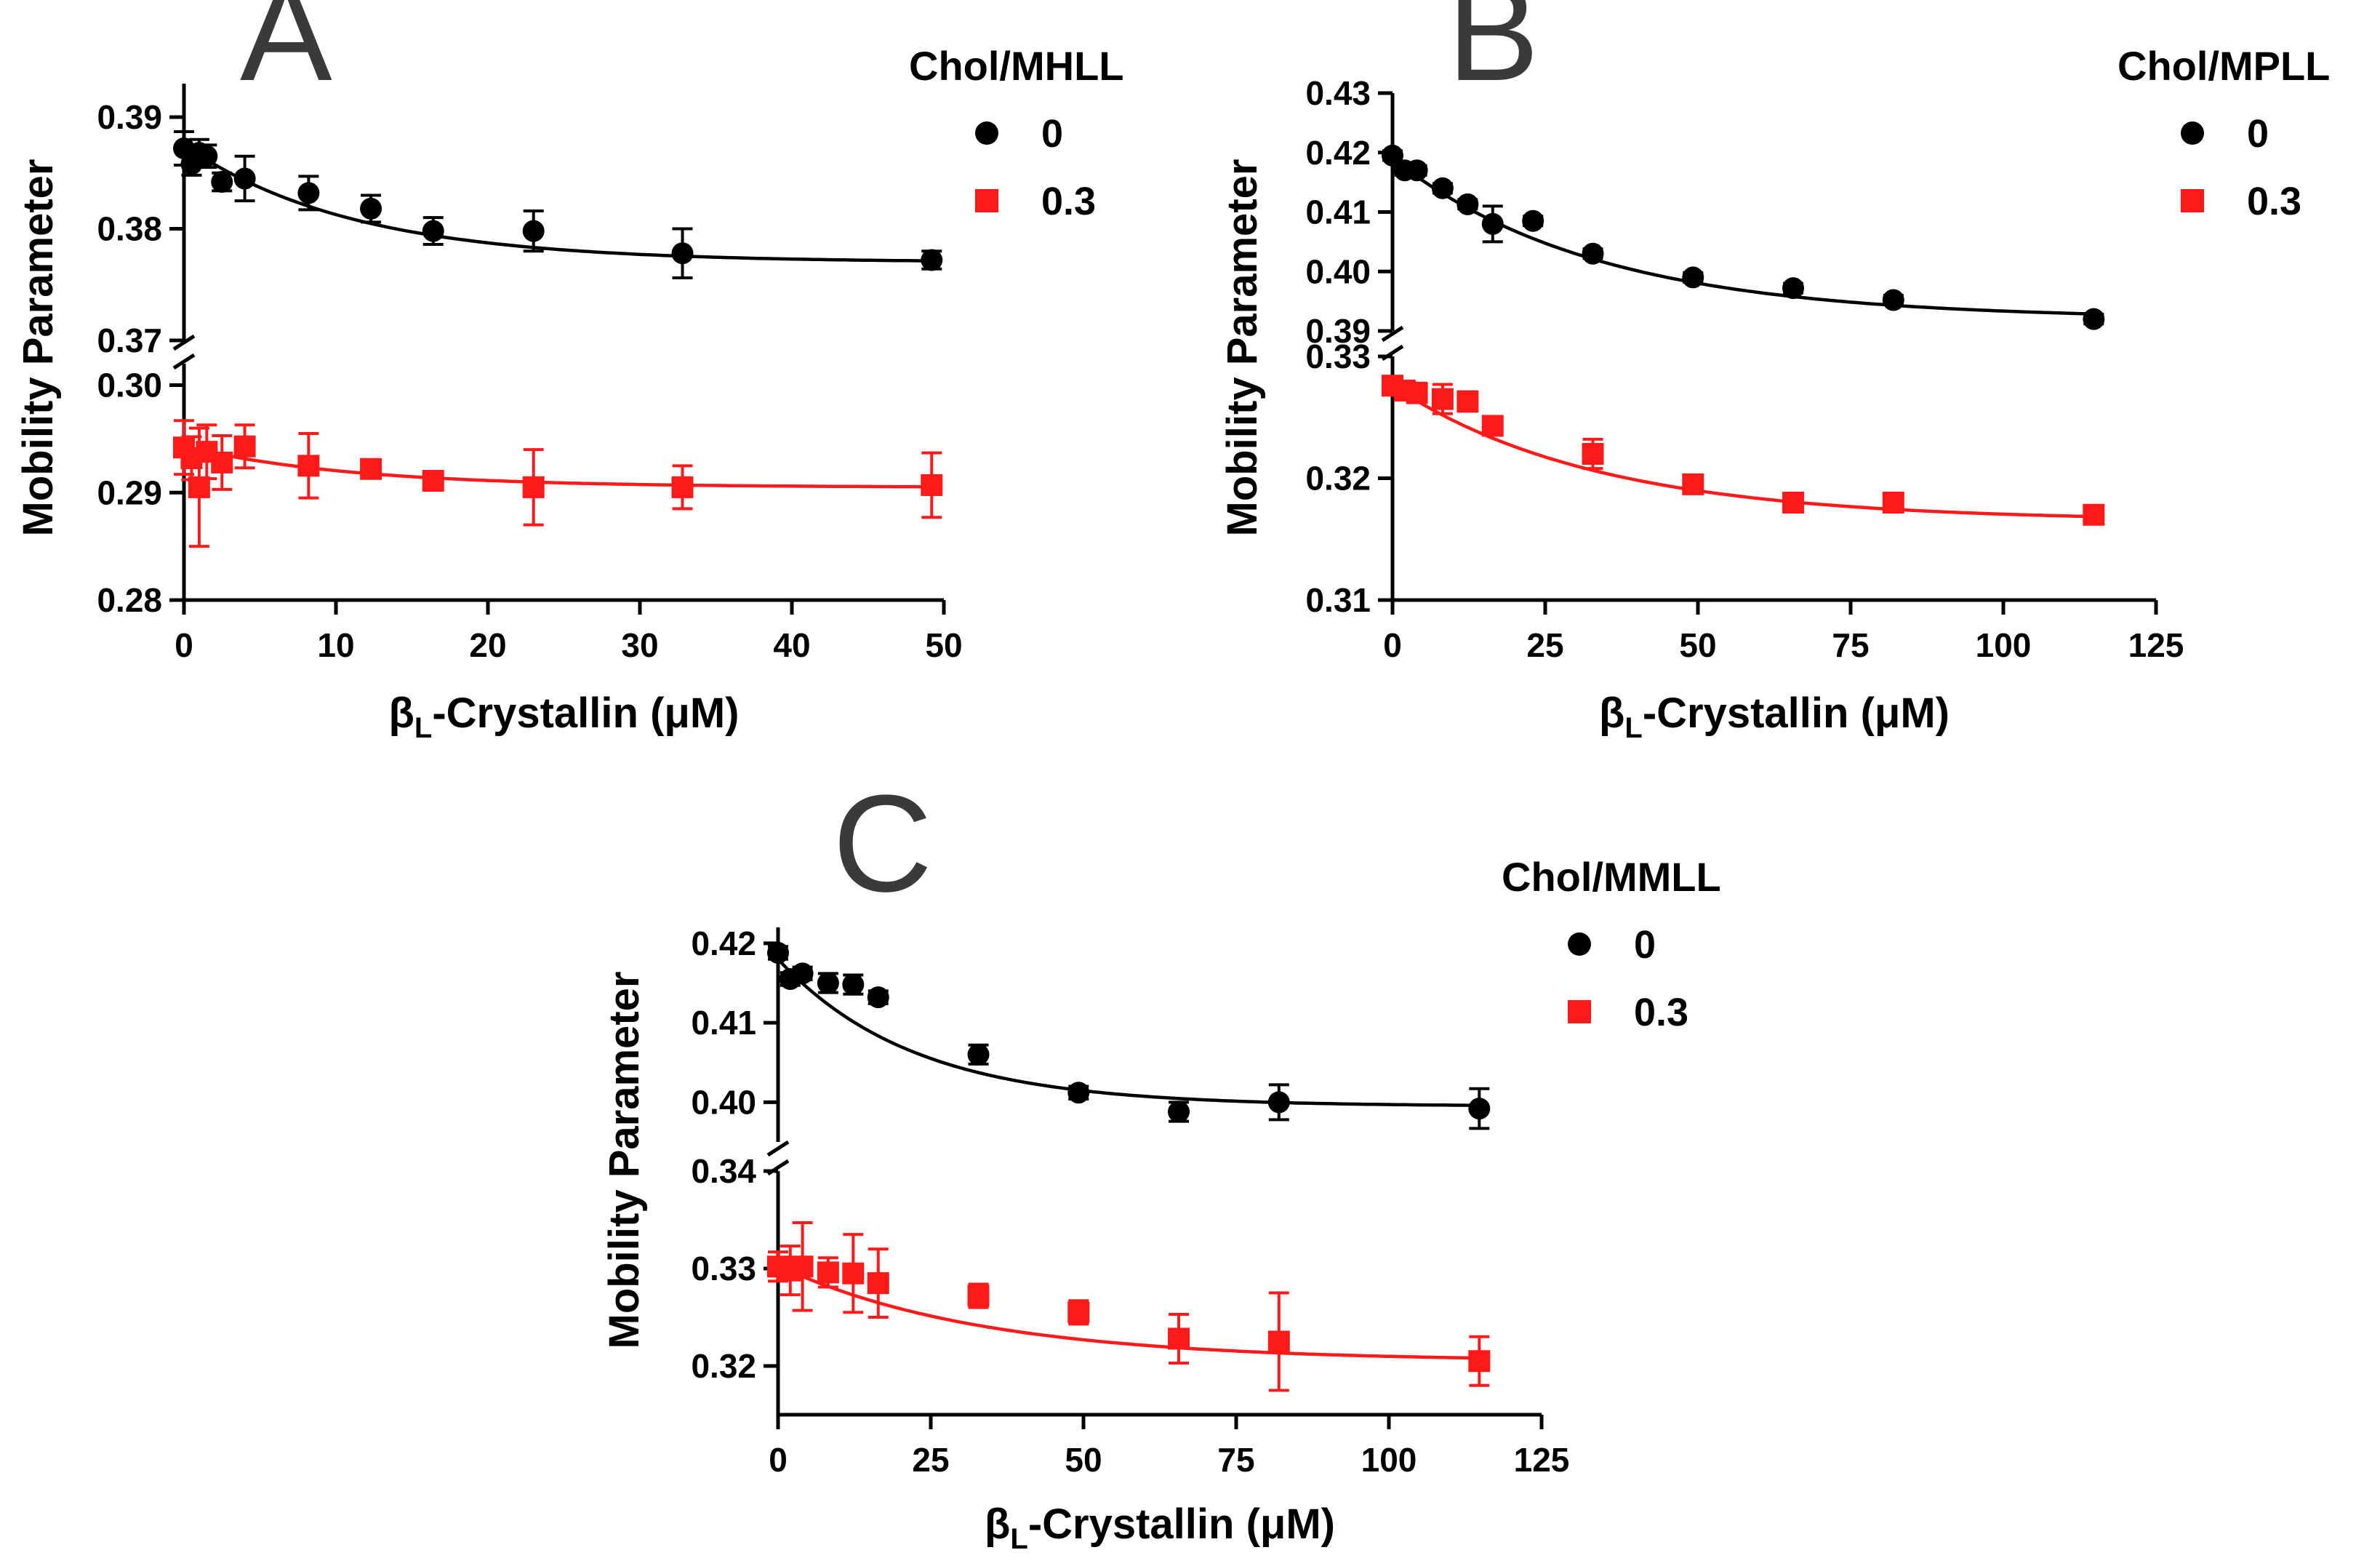 This screenshot has width=2380, height=1566. What do you see at coordinates (639, 645) in the screenshot?
I see `x-tick-label: 30` at bounding box center [639, 645].